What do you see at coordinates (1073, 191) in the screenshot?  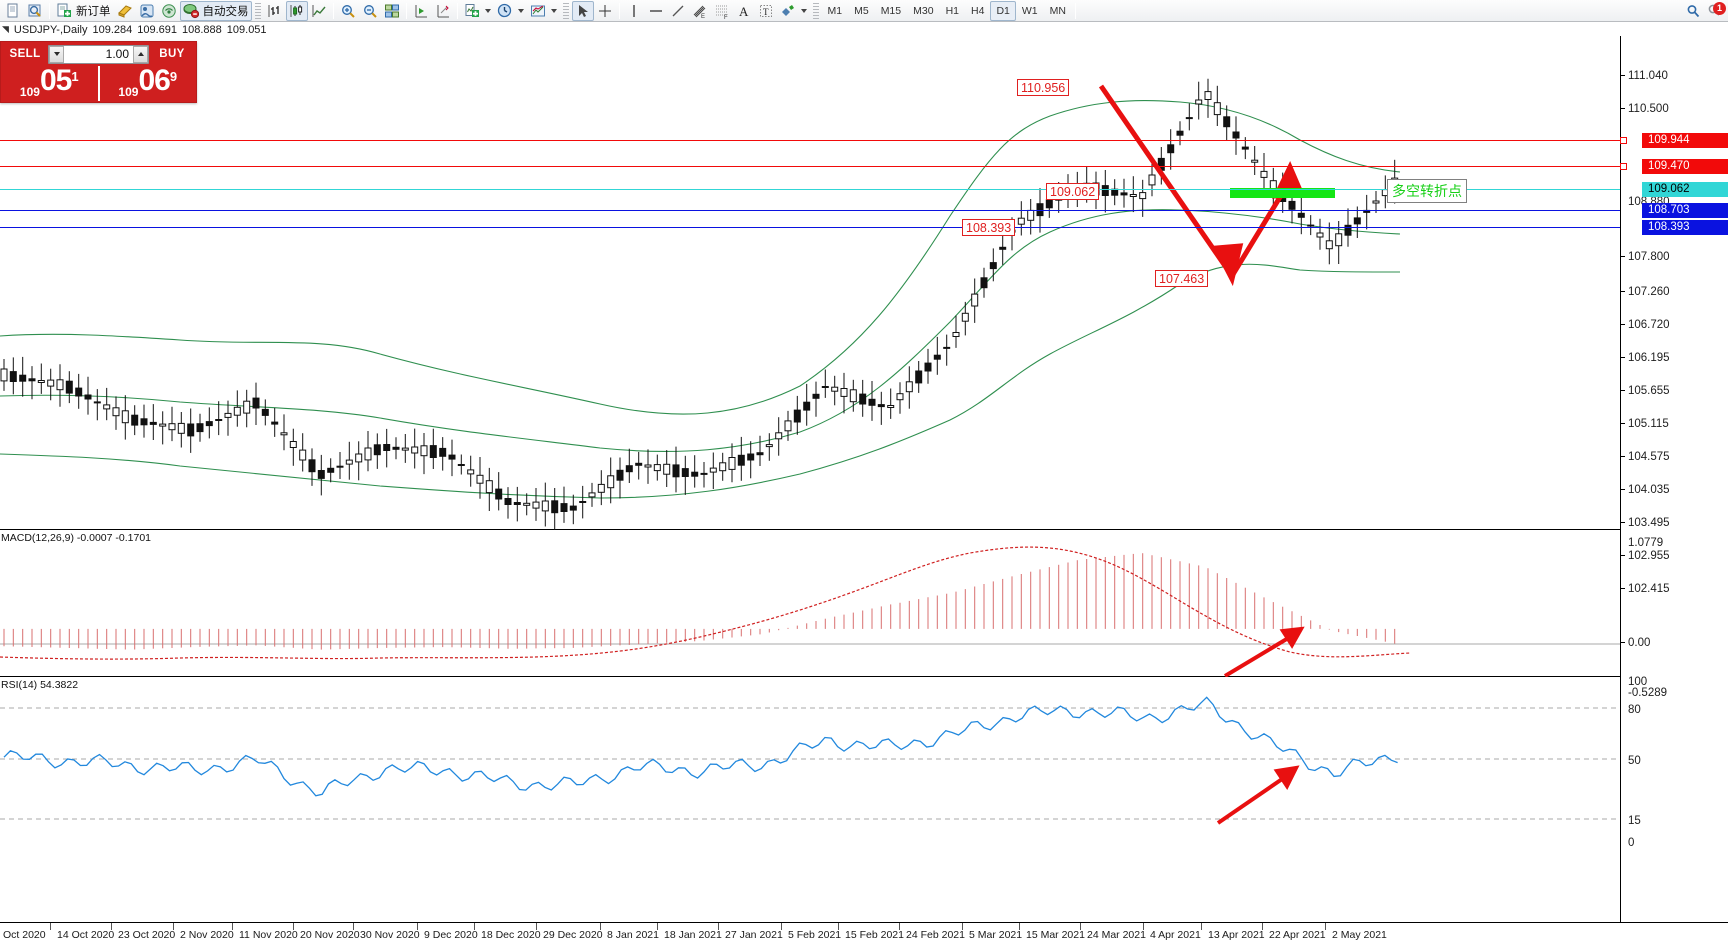 I see `annotation-price-109062: 109.062` at bounding box center [1073, 191].